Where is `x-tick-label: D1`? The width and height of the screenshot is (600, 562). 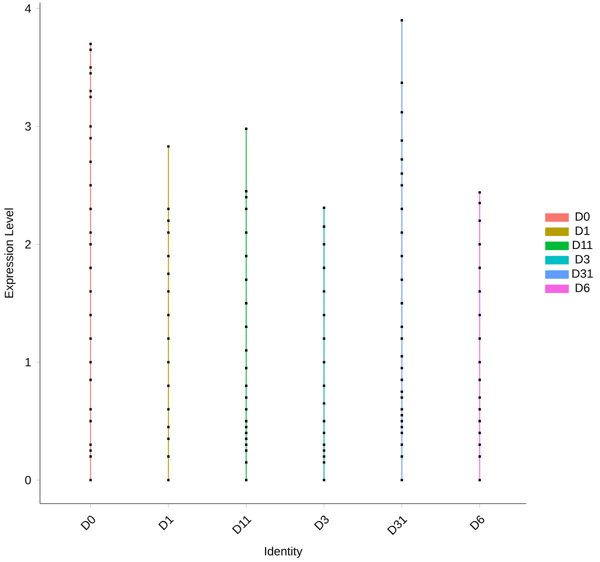
x-tick-label: D1 is located at coordinates (166, 523).